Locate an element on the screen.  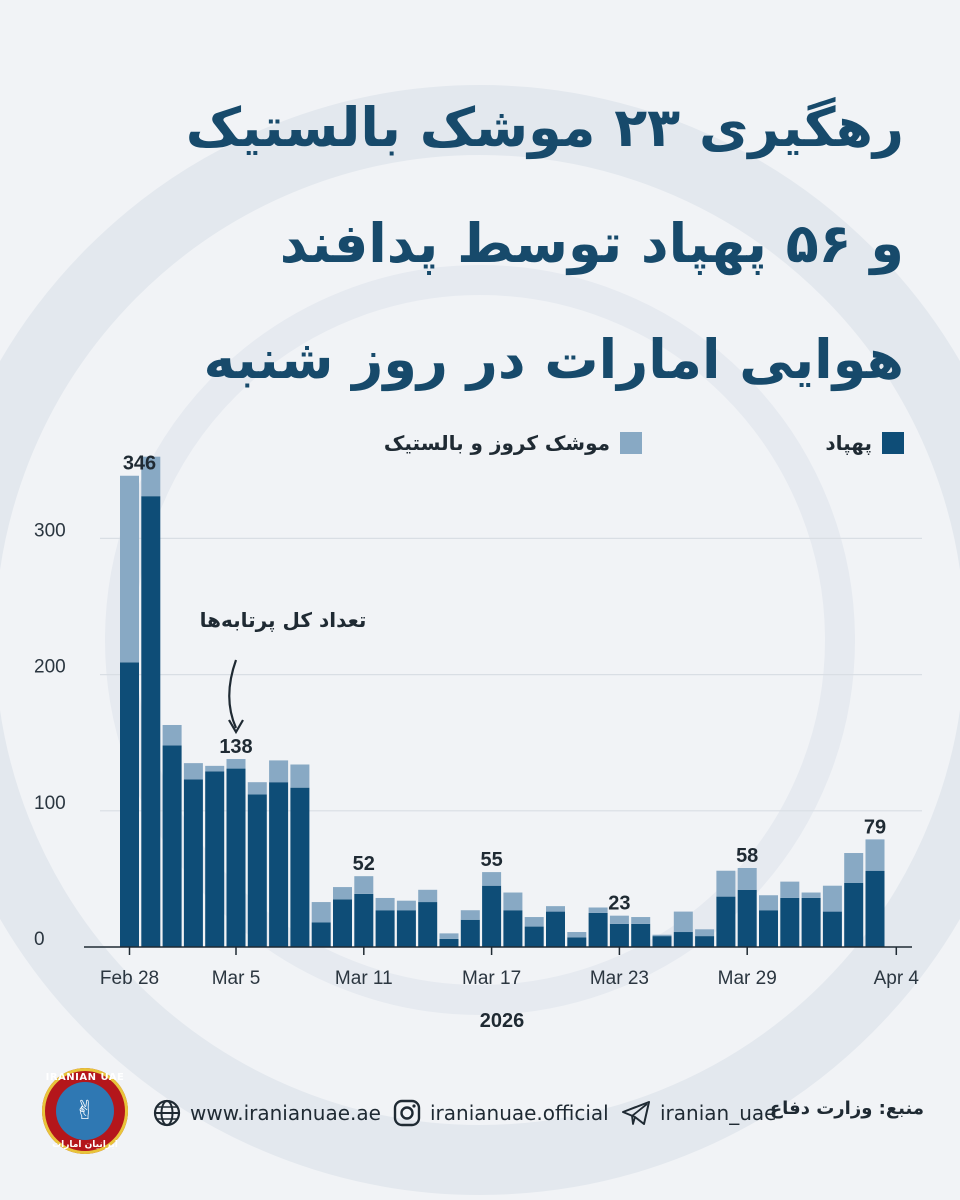
x-tick-label: Apr 4 is located at coordinates (897, 978).